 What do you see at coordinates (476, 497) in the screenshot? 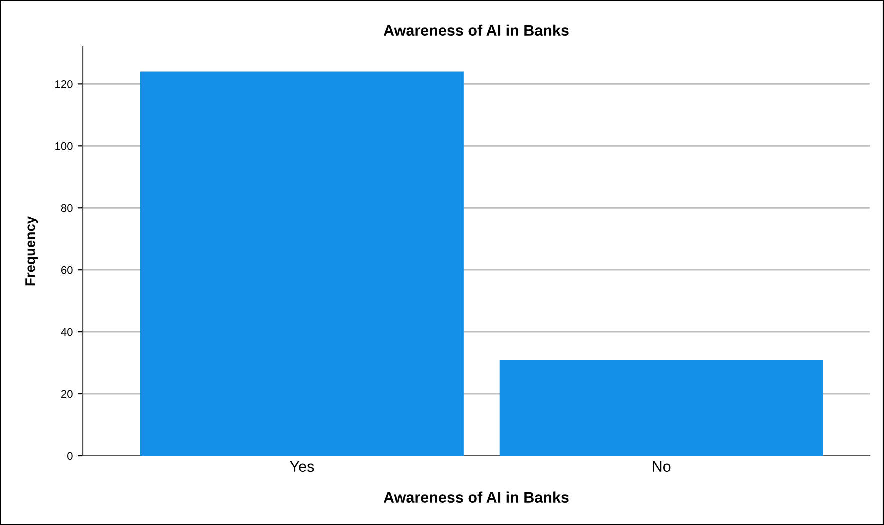
I see `x-axis-title: Awareness of AI in Banks` at bounding box center [476, 497].